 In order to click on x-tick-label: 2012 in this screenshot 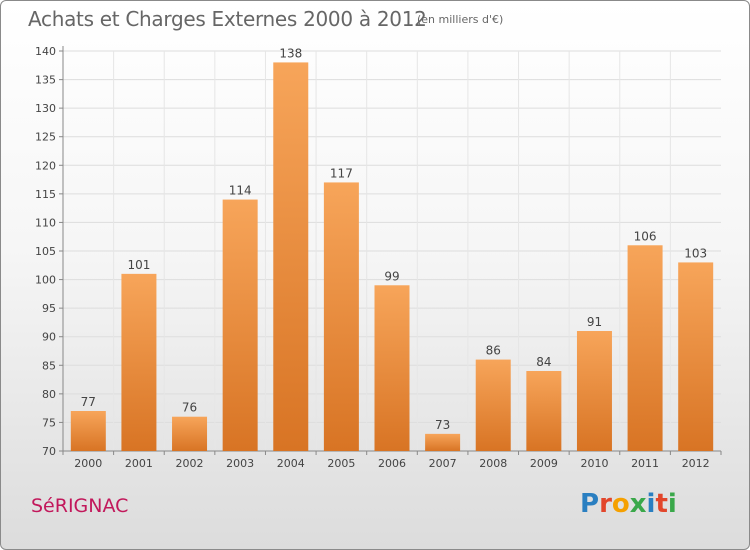, I will do `click(696, 463)`.